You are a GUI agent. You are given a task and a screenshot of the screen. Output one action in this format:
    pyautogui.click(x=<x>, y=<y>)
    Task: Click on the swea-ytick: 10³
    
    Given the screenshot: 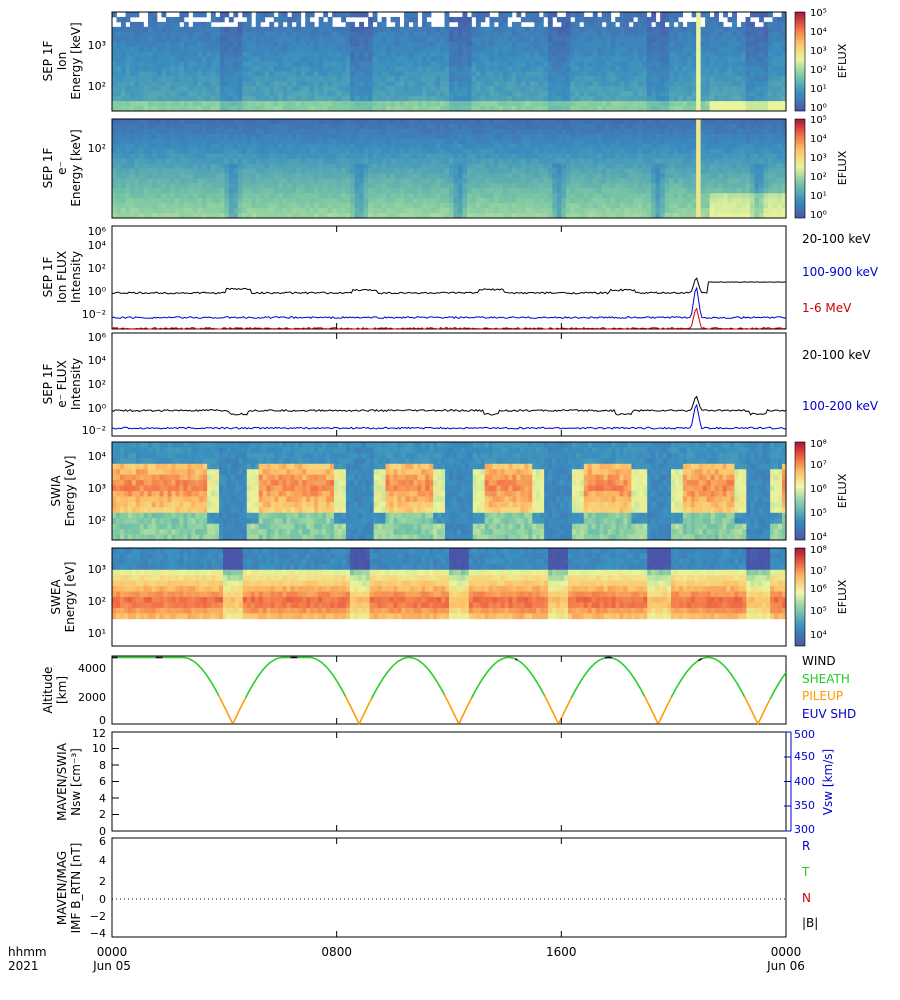 What is the action you would take?
    pyautogui.click(x=97, y=569)
    